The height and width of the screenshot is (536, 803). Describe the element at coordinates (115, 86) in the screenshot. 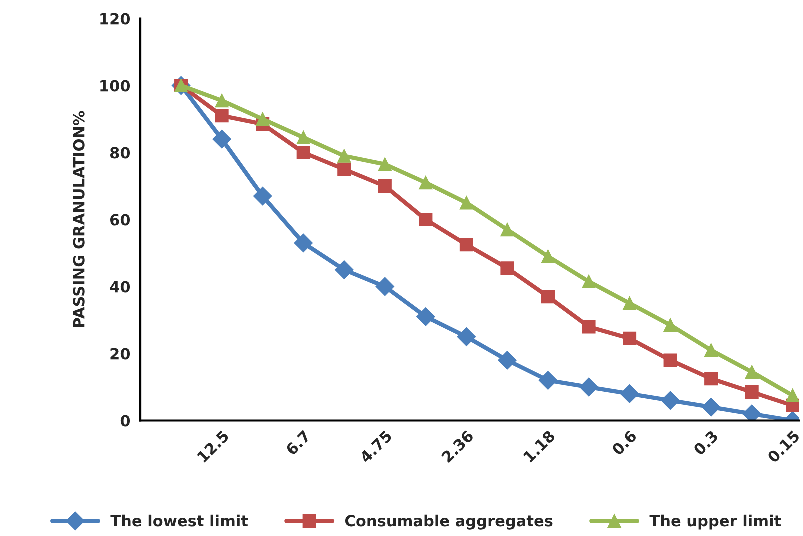

I see `y-tick-label: 100` at that location.